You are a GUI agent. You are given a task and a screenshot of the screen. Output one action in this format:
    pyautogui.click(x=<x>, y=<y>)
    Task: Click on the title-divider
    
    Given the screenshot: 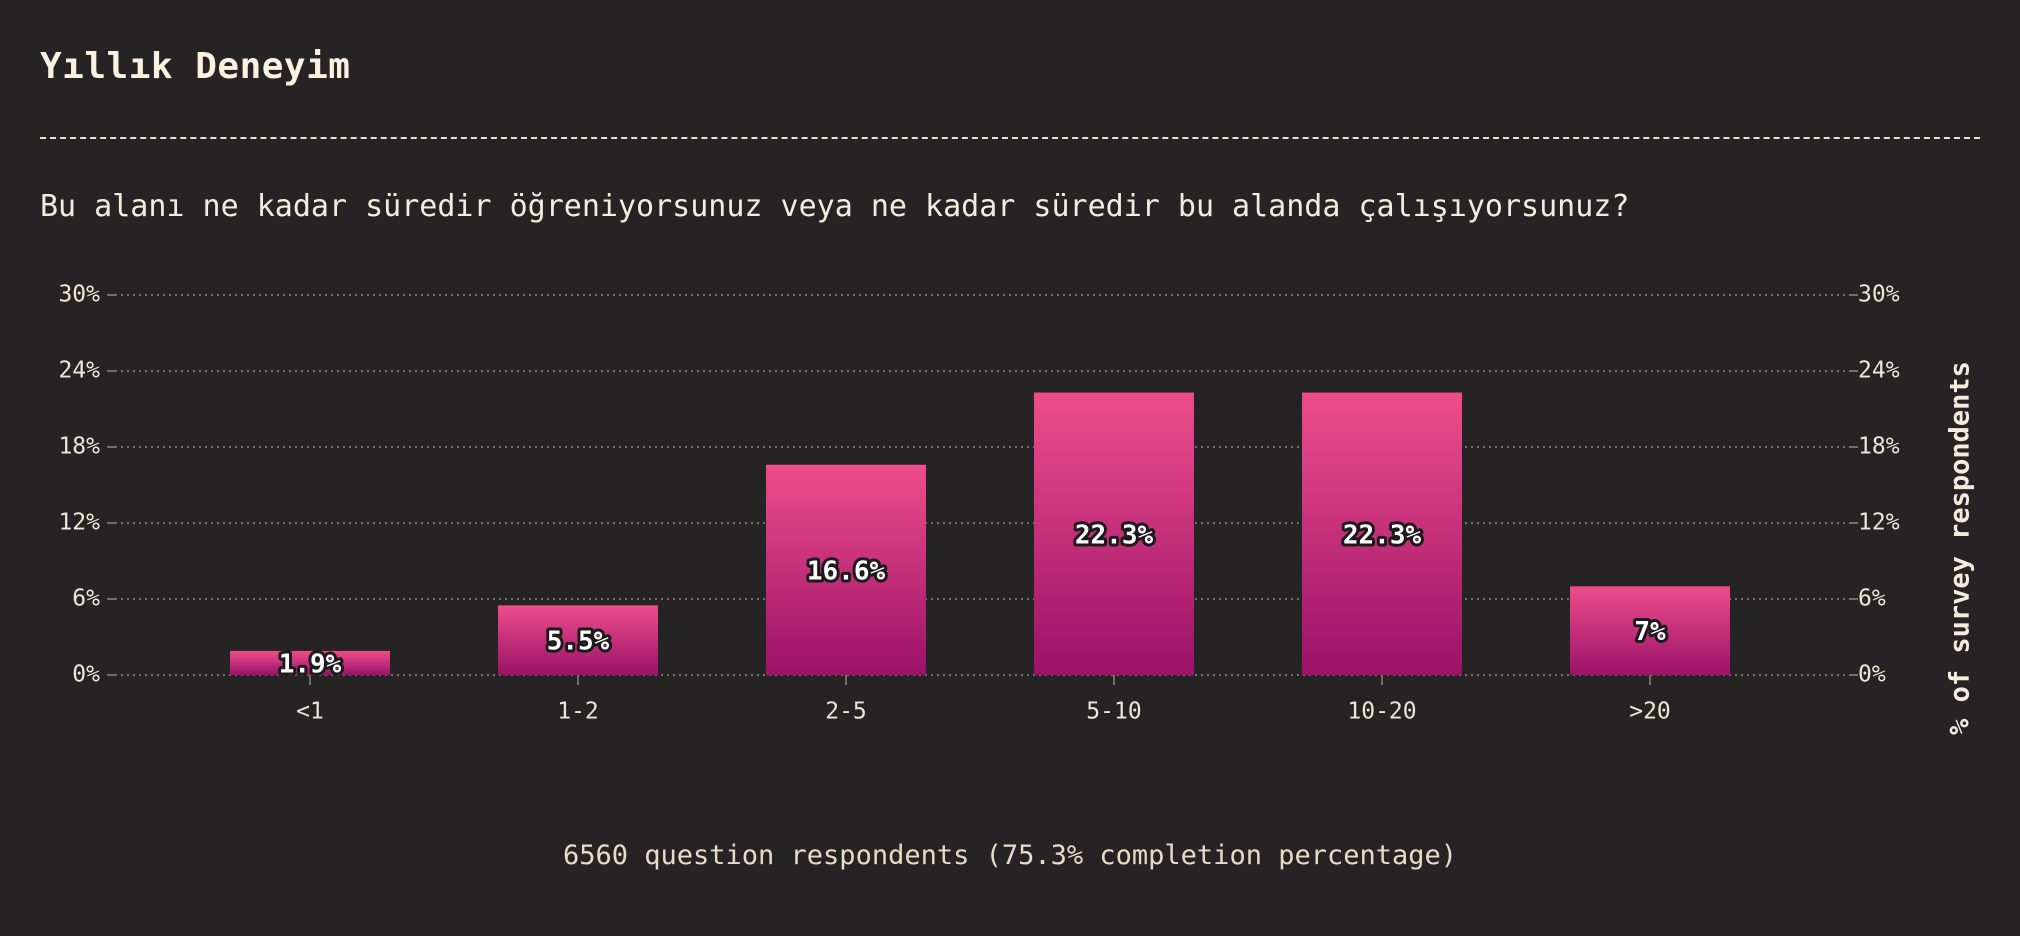 What is the action you would take?
    pyautogui.click(x=1010, y=138)
    